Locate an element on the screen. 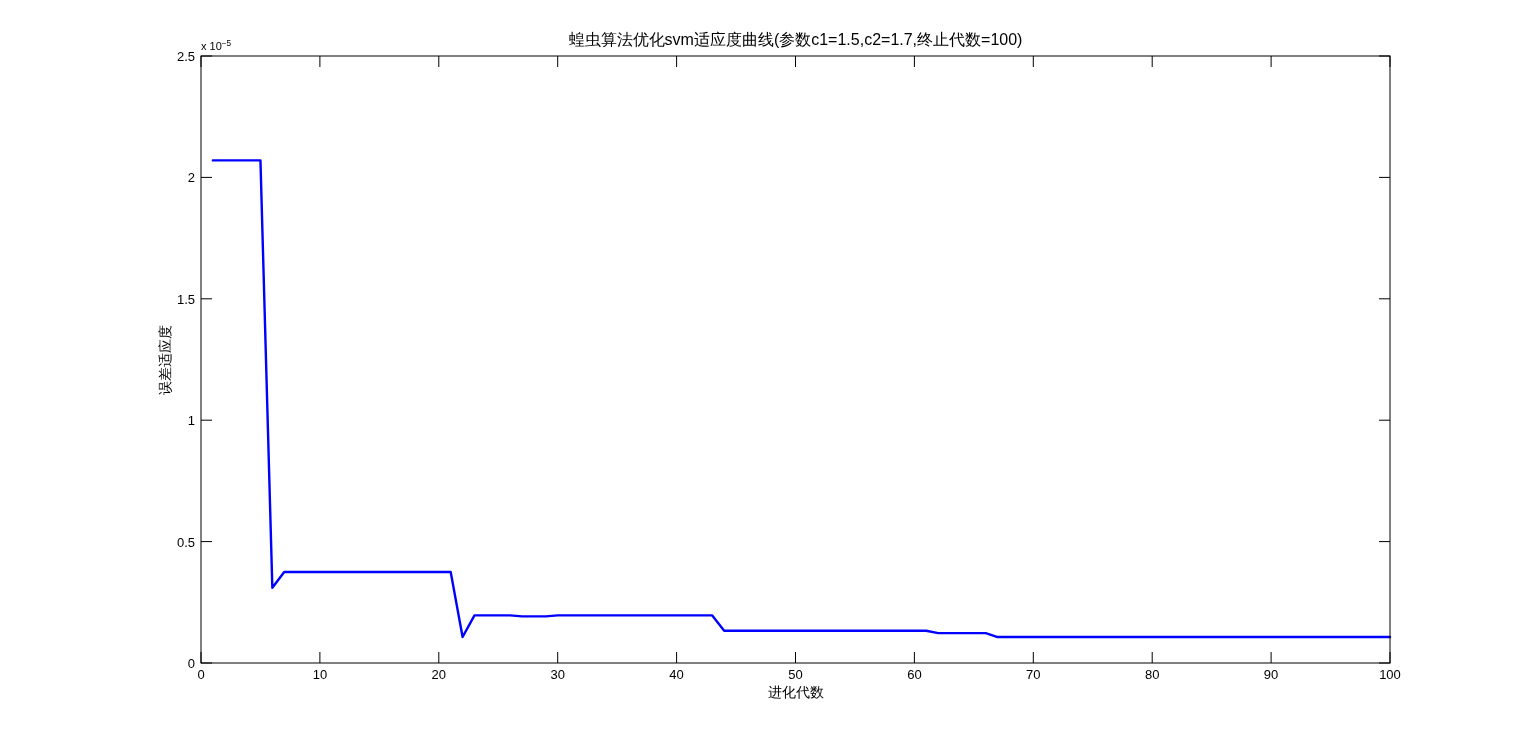 This screenshot has height=746, width=1537. x-tick: 70 is located at coordinates (1033, 674).